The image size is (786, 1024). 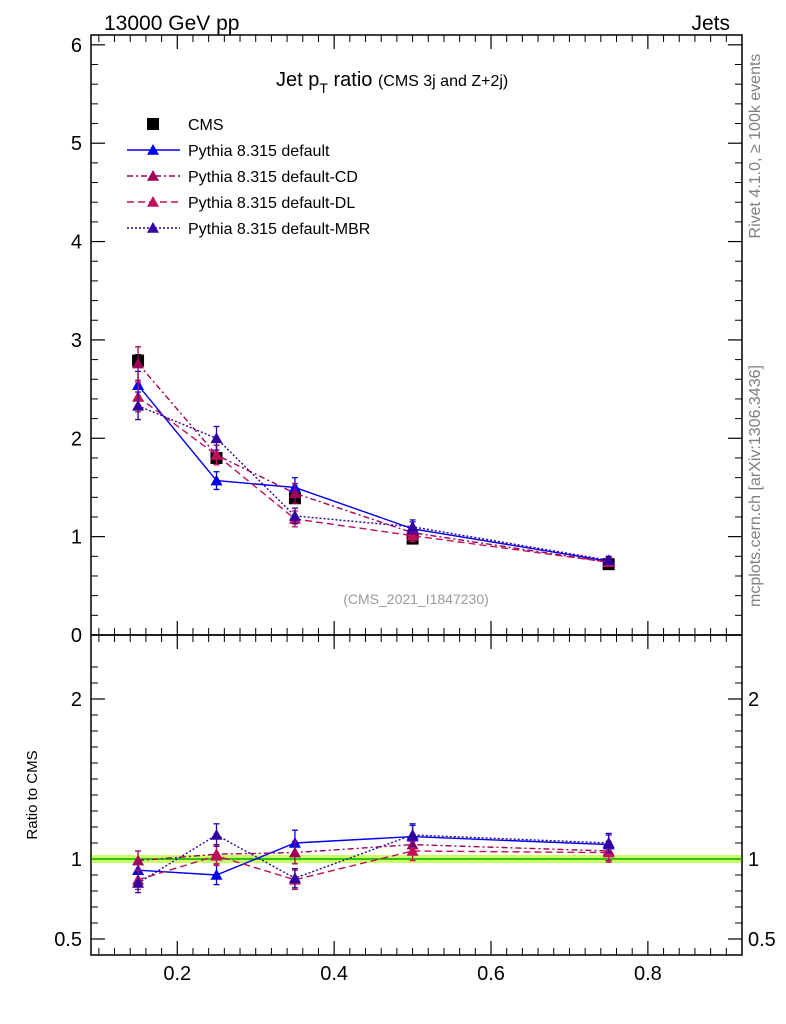 What do you see at coordinates (334, 974) in the screenshot?
I see `x-tick-label: 0.4` at bounding box center [334, 974].